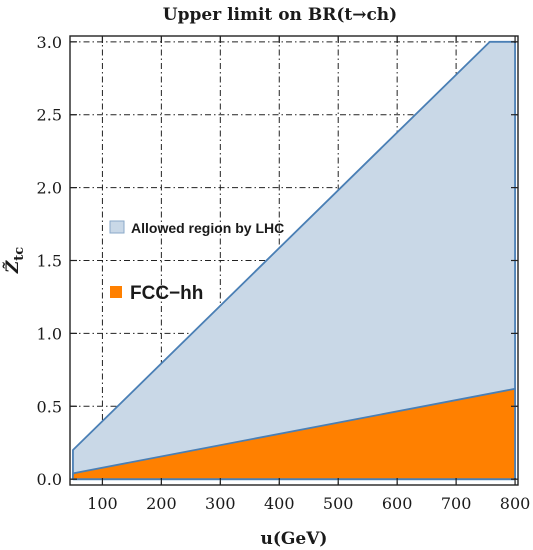 Image resolution: width=533 pixels, height=550 pixels. I want to click on legend: Allowed region by LHC FCC−hh, so click(196, 262).